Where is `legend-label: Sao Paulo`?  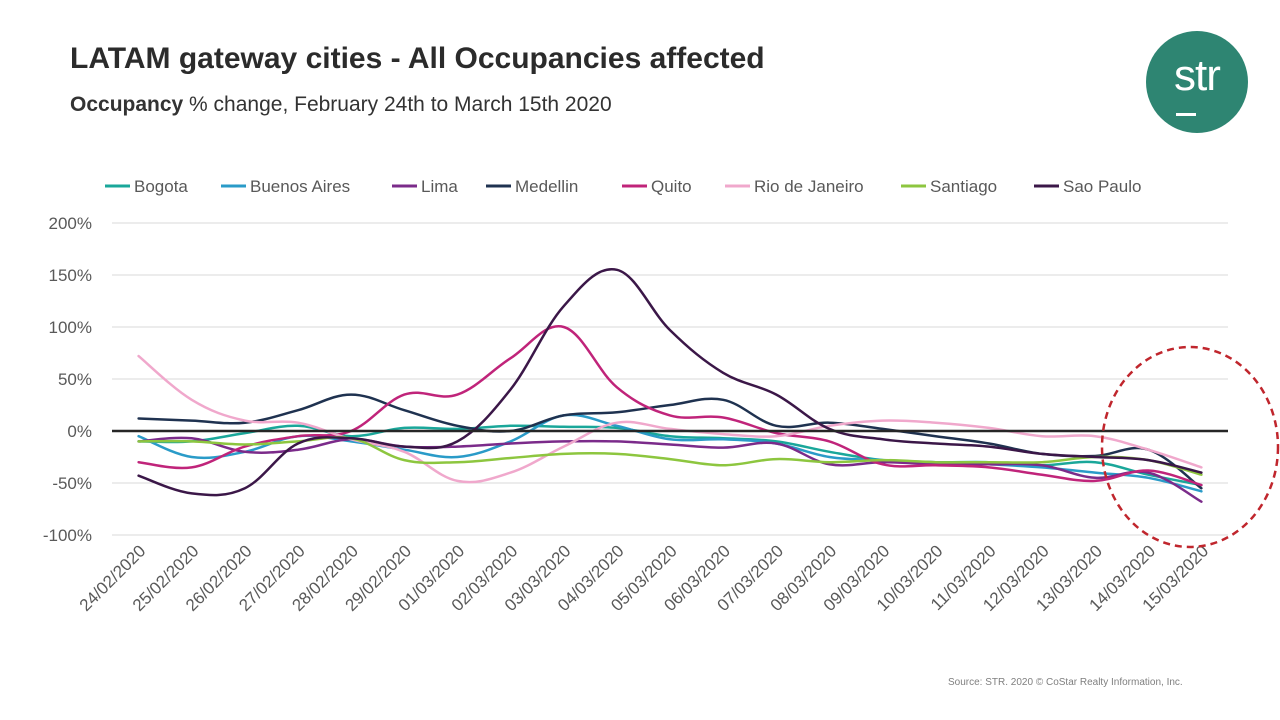
legend-label: Sao Paulo is located at coordinates (1102, 186).